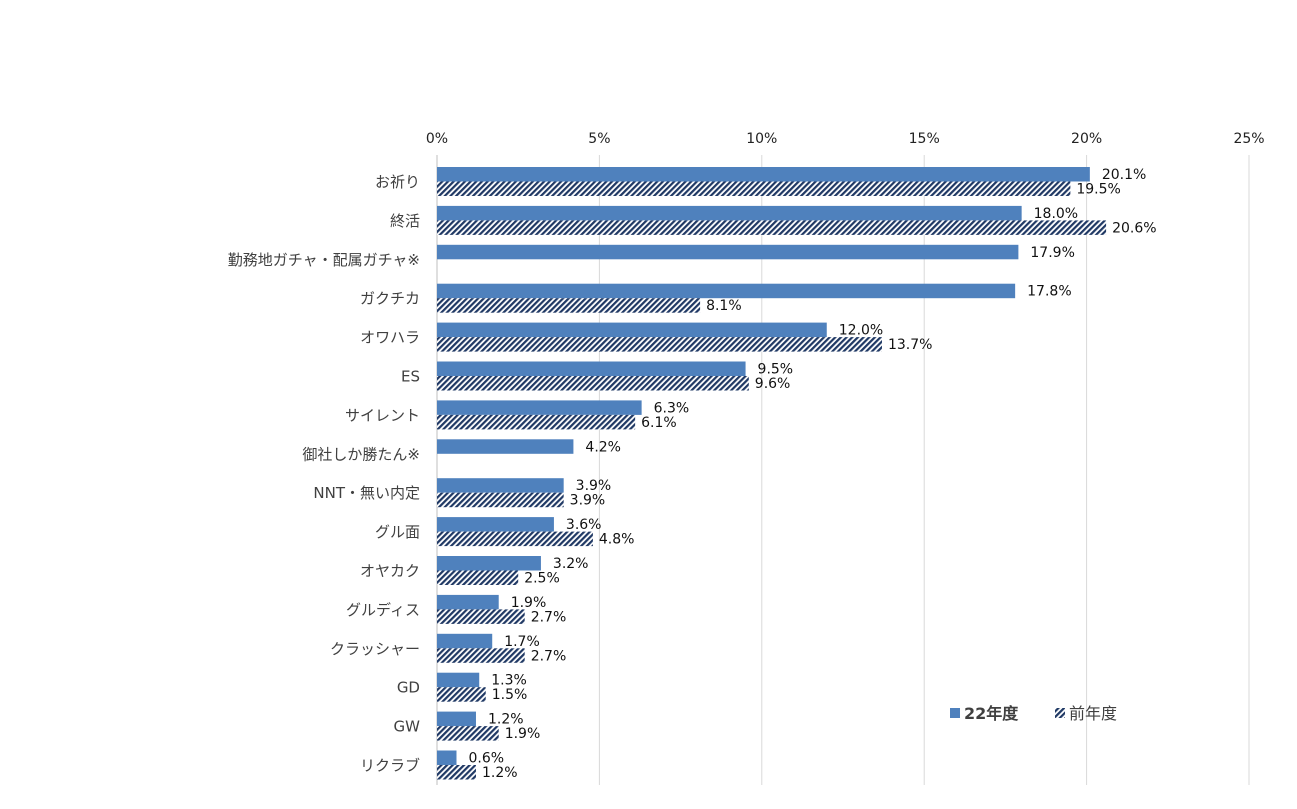 The width and height of the screenshot is (1297, 809). I want to click on data-label: 1.7%, so click(522, 642).